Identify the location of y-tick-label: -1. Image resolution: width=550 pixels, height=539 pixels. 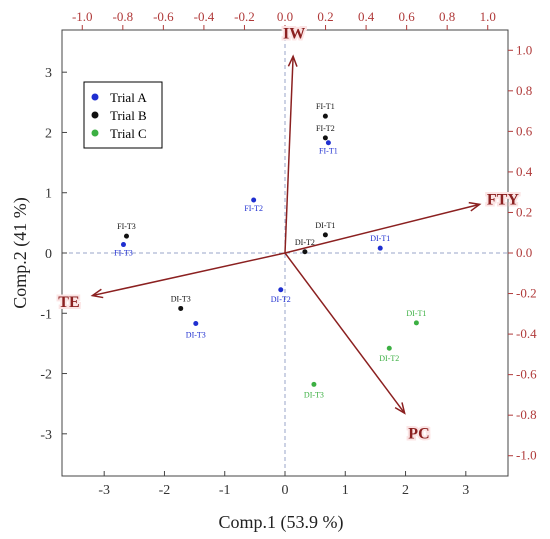
(46, 314).